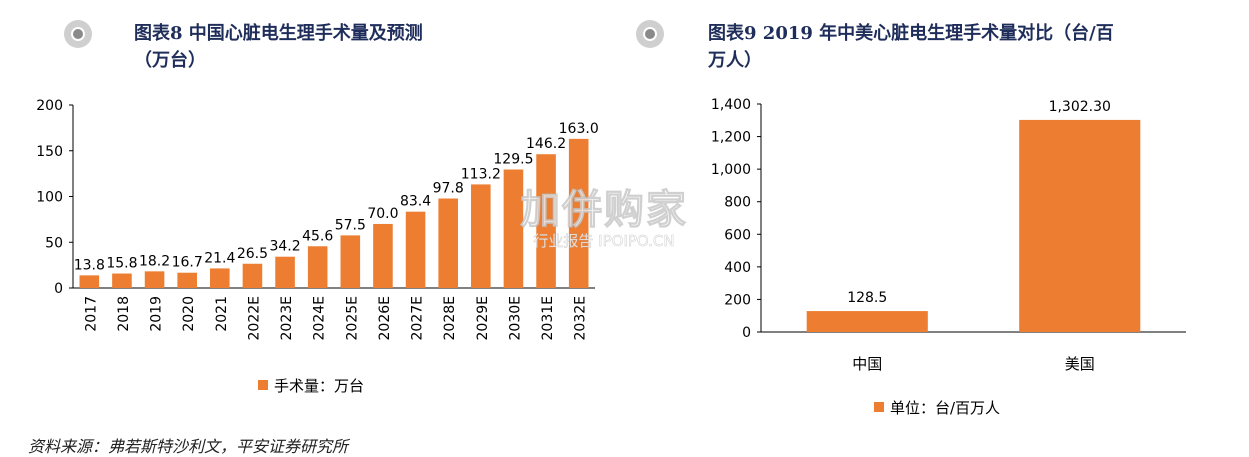 The width and height of the screenshot is (1249, 457). I want to click on chart-title-line2: （万台）, so click(170, 60).